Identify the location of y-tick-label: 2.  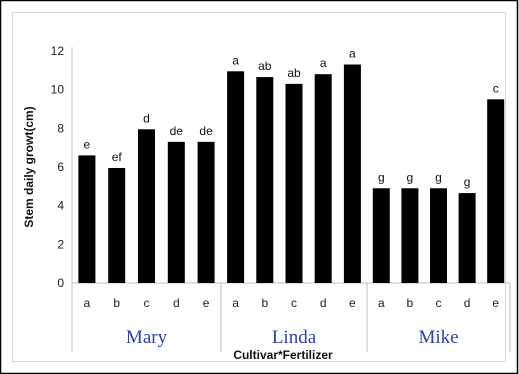
(60, 244).